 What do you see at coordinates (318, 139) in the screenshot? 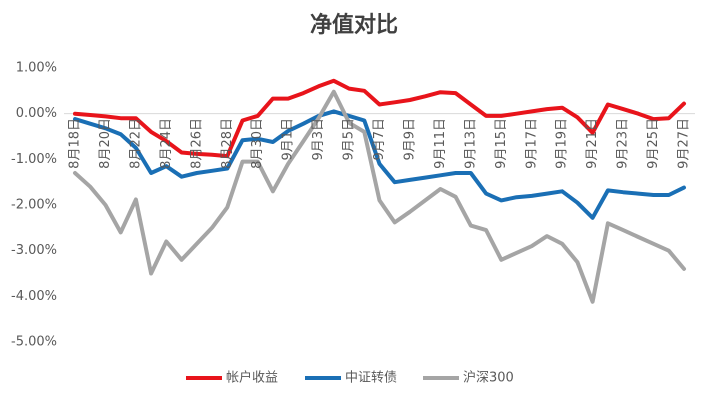
I see `x-tick-label: 9月3日` at bounding box center [318, 139].